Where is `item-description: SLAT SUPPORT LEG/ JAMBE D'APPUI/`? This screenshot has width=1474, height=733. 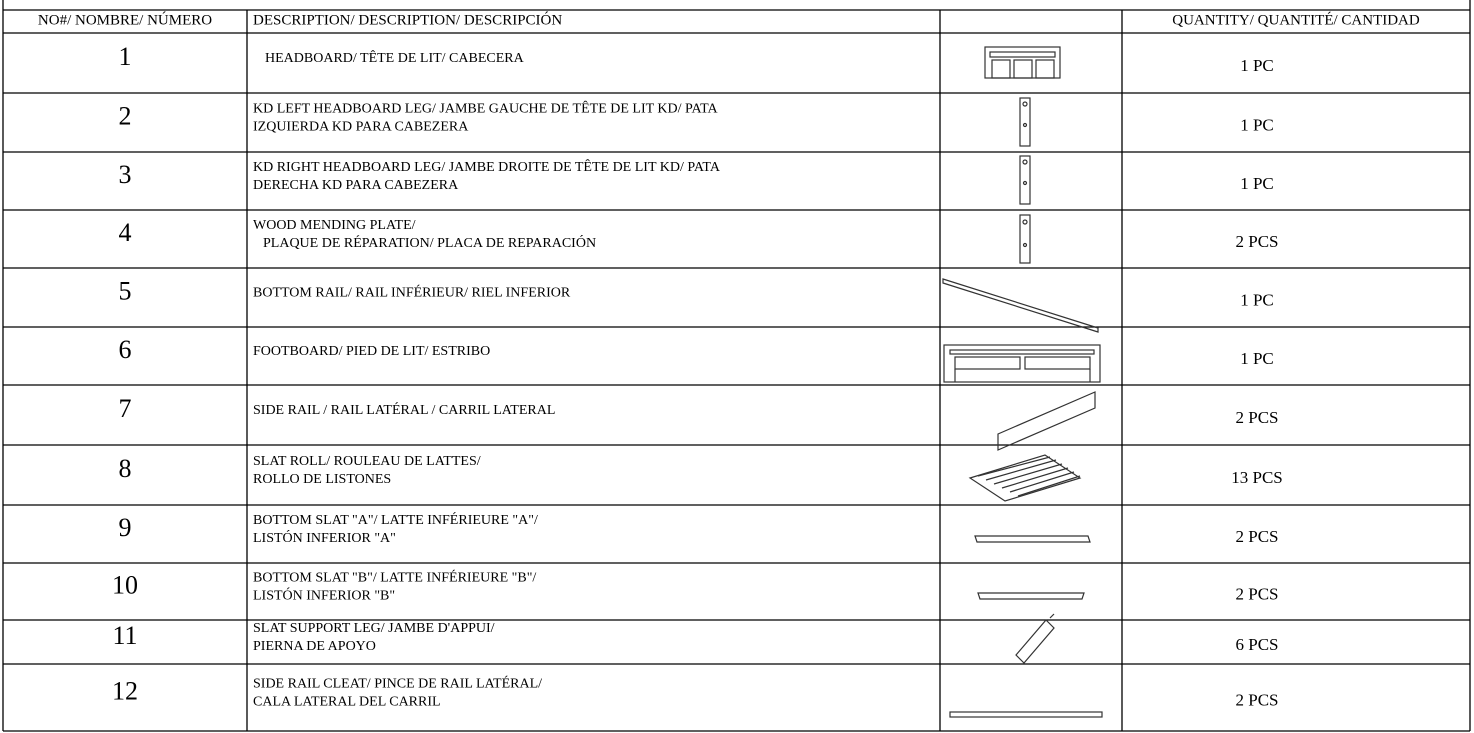
item-description: SLAT SUPPORT LEG/ JAMBE D'APPUI/ is located at coordinates (374, 628).